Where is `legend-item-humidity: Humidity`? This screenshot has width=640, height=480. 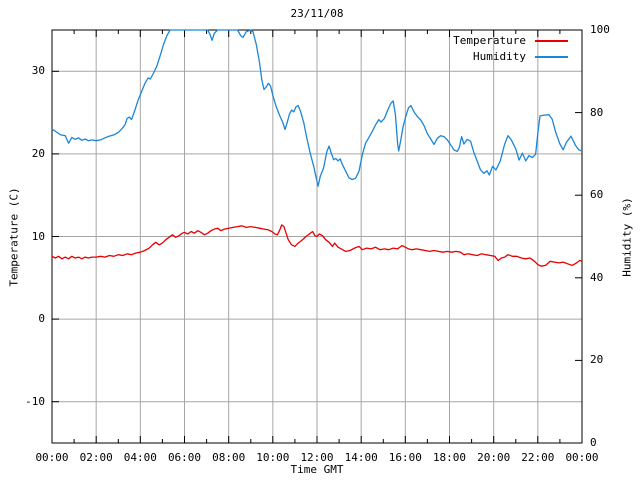 legend-item-humidity: Humidity is located at coordinates (520, 56).